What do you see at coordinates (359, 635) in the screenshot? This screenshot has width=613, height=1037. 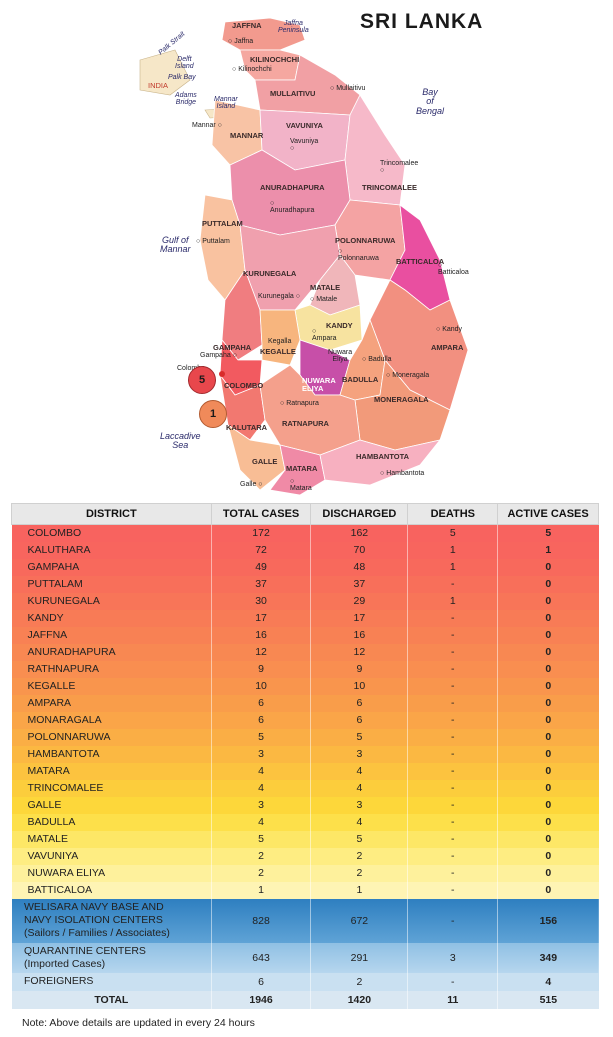 I see `cell-discharged: 16` at bounding box center [359, 635].